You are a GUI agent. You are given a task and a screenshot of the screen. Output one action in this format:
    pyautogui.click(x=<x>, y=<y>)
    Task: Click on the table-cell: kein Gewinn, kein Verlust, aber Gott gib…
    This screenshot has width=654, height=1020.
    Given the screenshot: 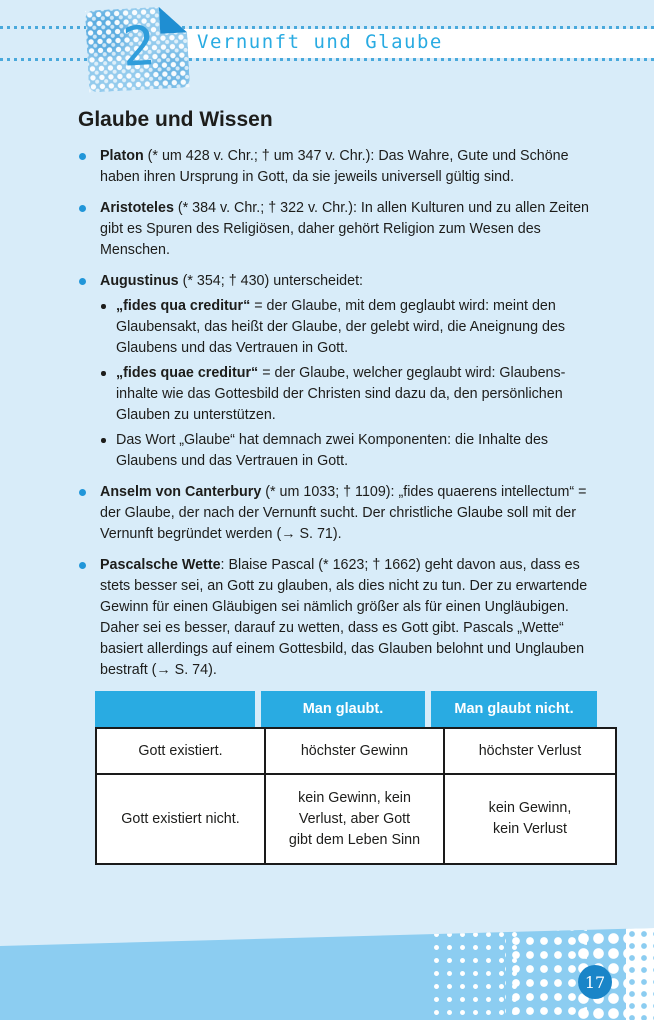 What is the action you would take?
    pyautogui.click(x=354, y=819)
    